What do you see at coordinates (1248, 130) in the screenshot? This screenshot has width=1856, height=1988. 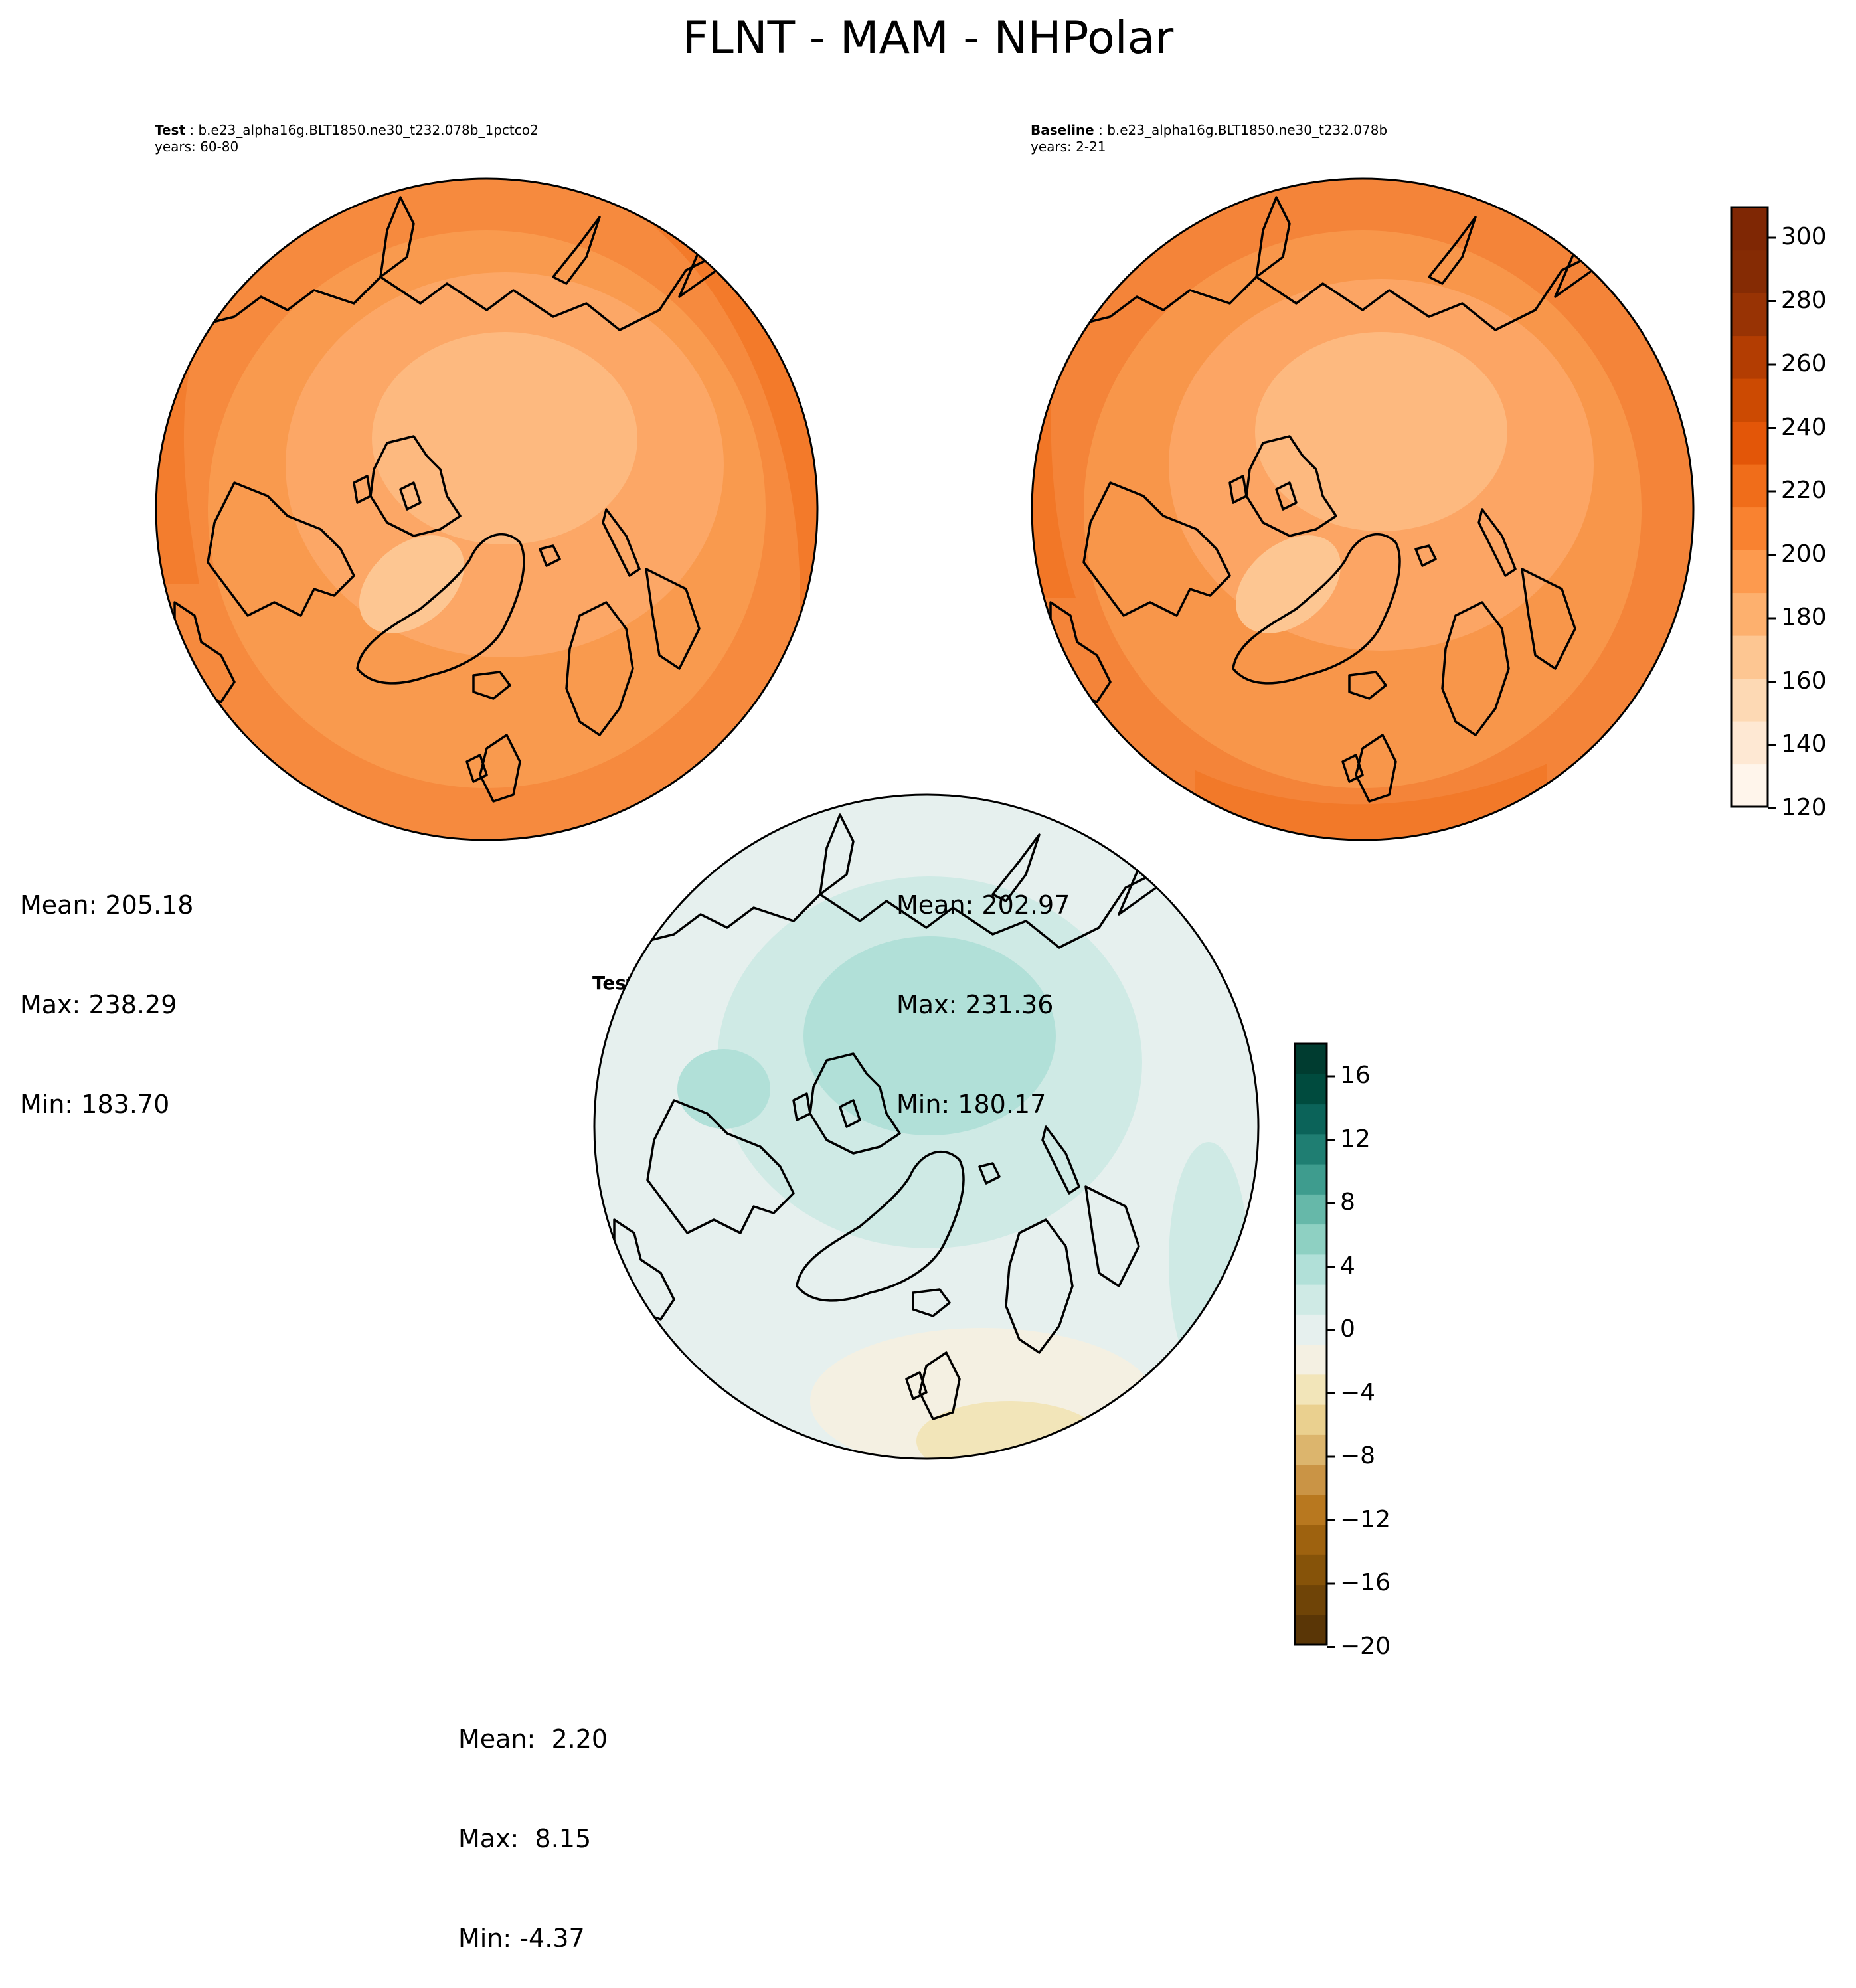 I see `baseline-case-name: b.e23_alpha16g.BLT1850.ne30_t232.078b` at bounding box center [1248, 130].